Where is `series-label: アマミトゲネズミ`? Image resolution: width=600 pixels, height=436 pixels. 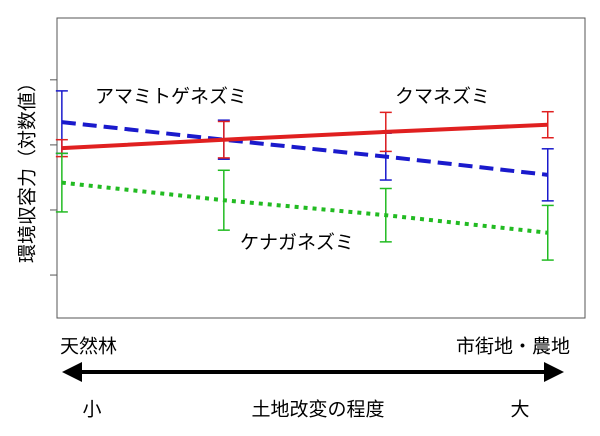 series-label: アマミトゲネズミ is located at coordinates (171, 97).